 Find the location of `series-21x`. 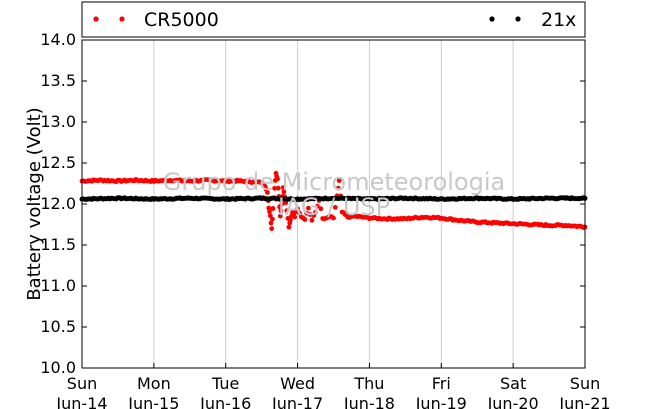

series-21x is located at coordinates (333, 199).